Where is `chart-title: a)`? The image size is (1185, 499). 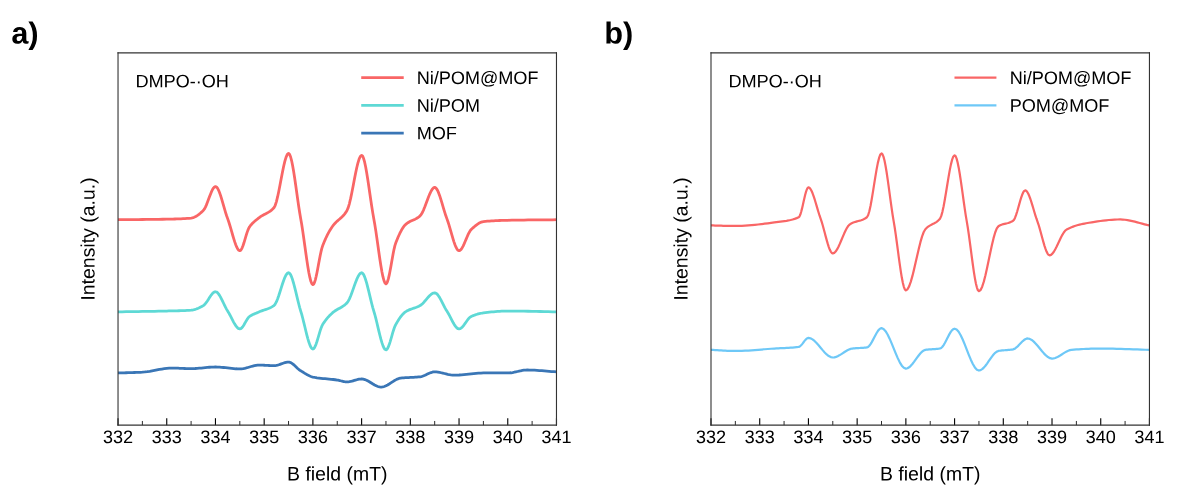
chart-title: a) is located at coordinates (25, 35).